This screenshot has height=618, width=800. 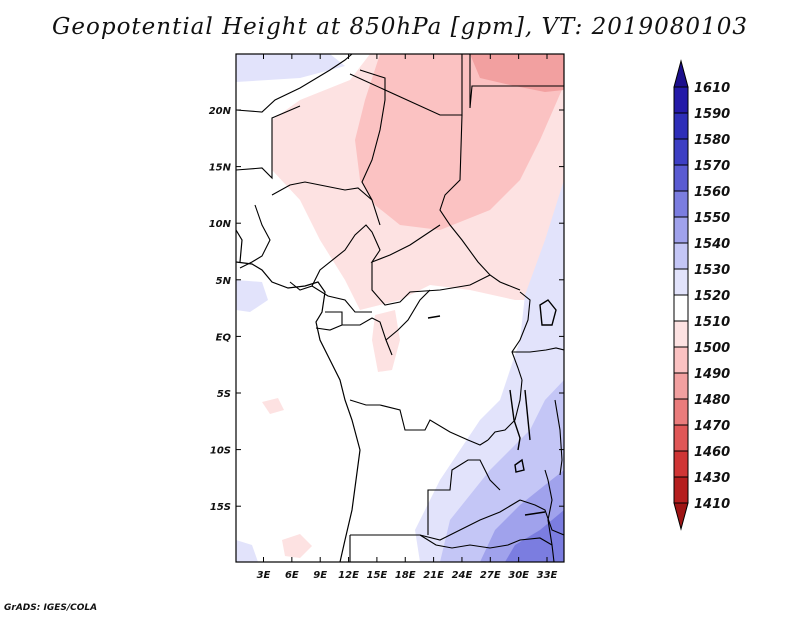 What do you see at coordinates (298, 395) in the screenshot?
I see `coastline` at bounding box center [298, 395].